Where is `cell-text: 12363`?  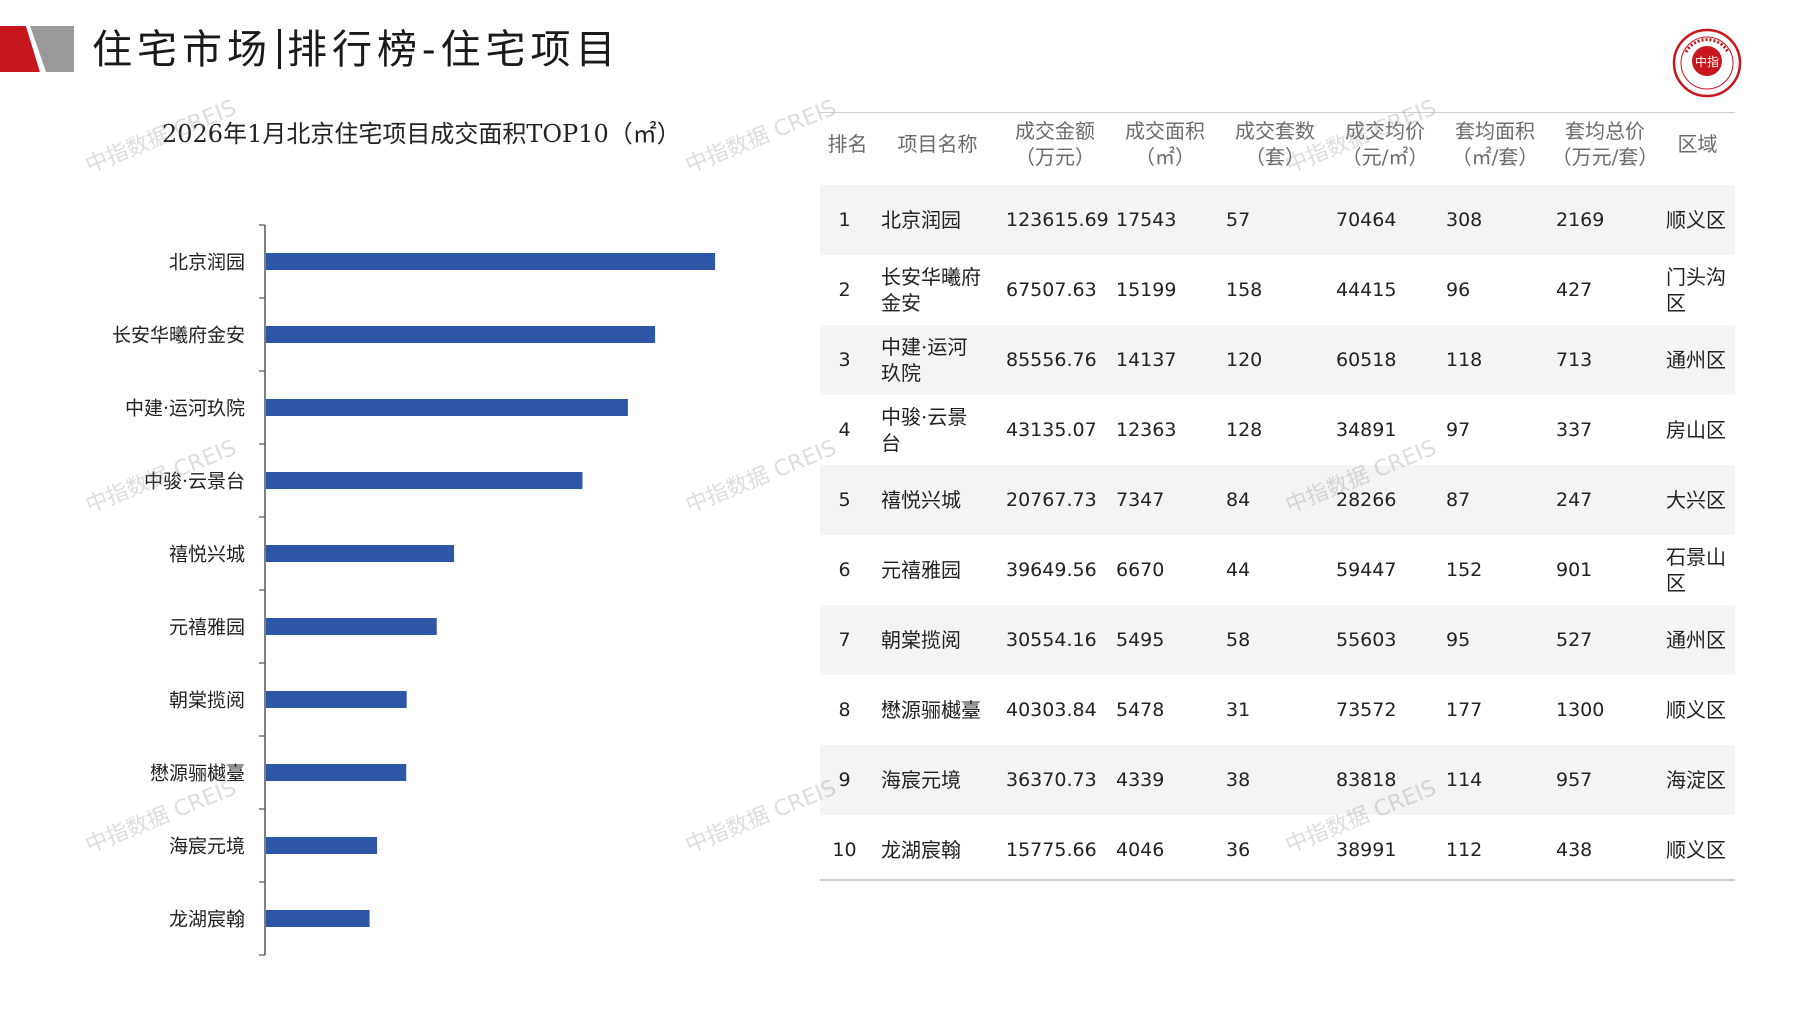 cell-text: 12363 is located at coordinates (1146, 430).